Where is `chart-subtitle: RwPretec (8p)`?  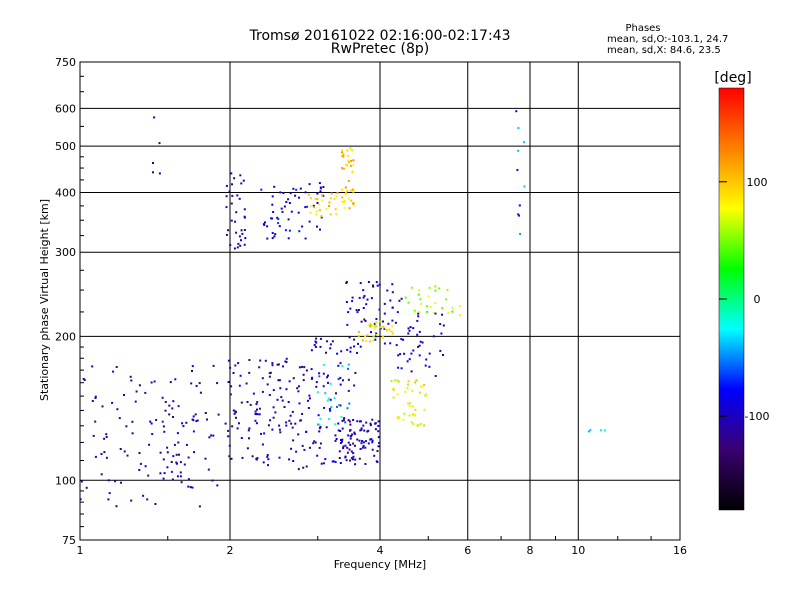 chart-subtitle: RwPretec (8p) is located at coordinates (380, 49).